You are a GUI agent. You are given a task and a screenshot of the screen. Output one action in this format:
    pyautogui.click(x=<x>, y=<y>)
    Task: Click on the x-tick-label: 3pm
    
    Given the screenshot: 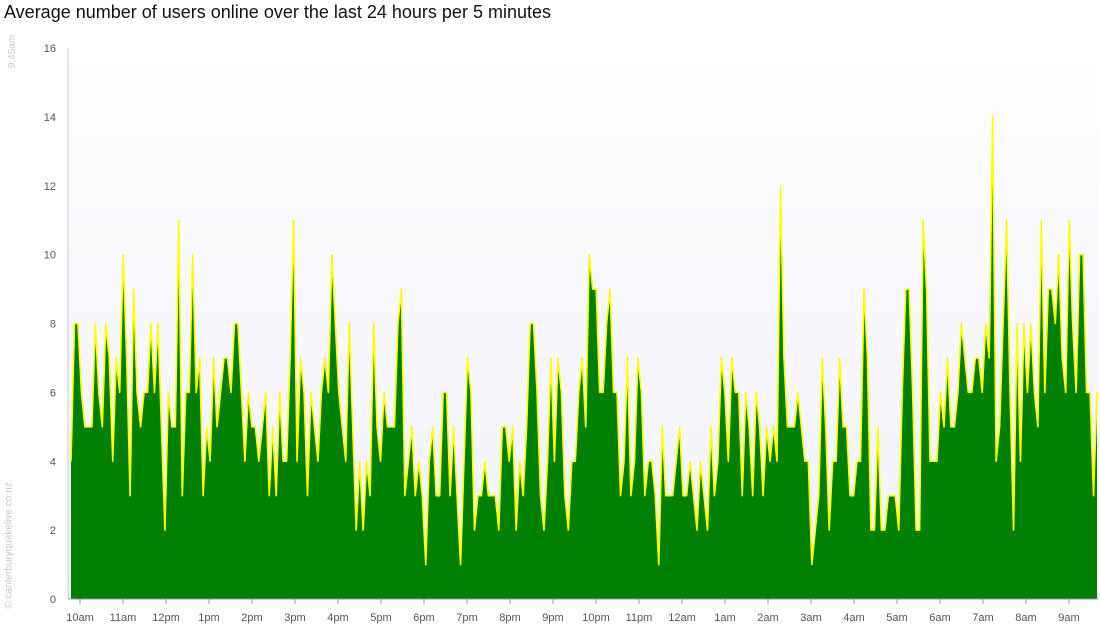 What is the action you would take?
    pyautogui.click(x=294, y=618)
    